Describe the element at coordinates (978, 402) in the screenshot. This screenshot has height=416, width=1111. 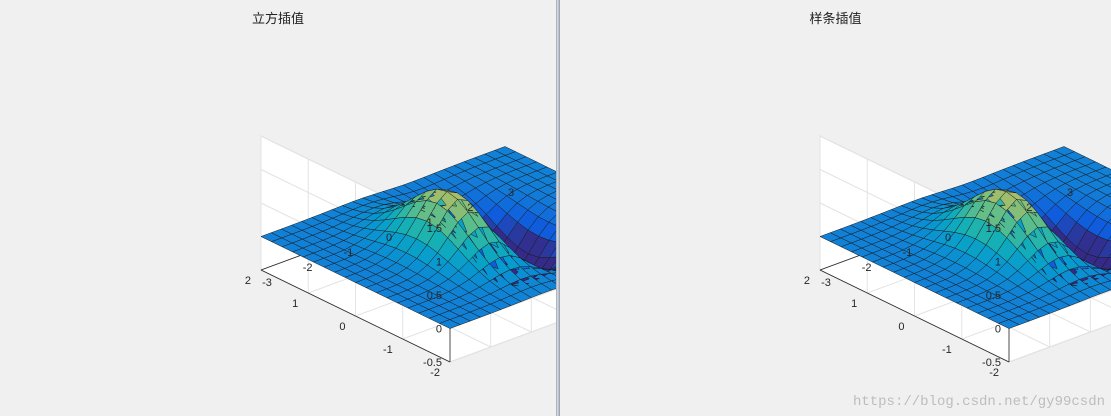
I see `watermark-text: https://blog.csdn.net/gy99csdn` at that location.